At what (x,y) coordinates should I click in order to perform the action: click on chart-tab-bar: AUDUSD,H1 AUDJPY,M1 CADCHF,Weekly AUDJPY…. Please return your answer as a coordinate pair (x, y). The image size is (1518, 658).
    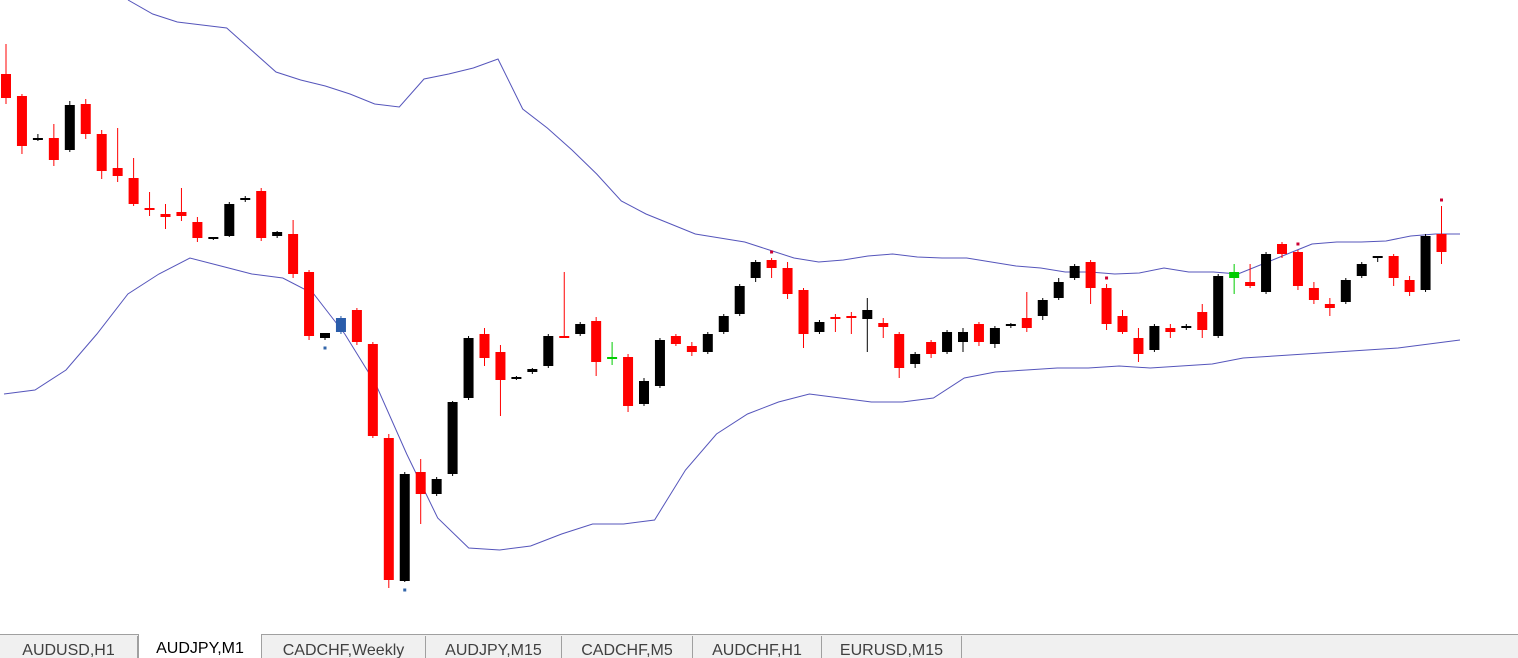
    Looking at the image, I should click on (759, 646).